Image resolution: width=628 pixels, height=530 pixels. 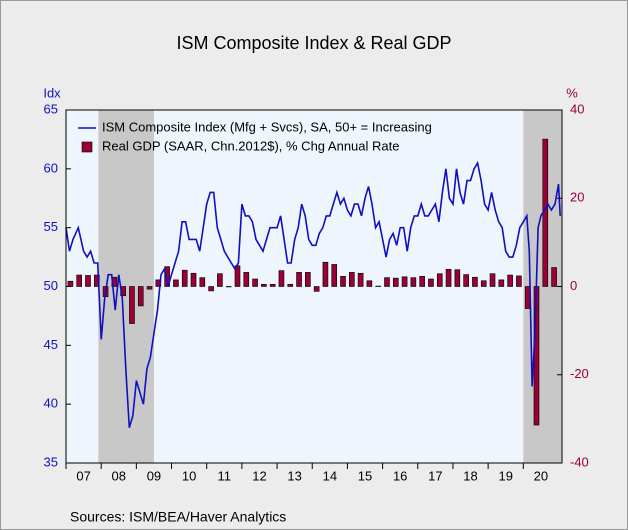 What do you see at coordinates (83, 475) in the screenshot?
I see `x-tick-label: 07` at bounding box center [83, 475].